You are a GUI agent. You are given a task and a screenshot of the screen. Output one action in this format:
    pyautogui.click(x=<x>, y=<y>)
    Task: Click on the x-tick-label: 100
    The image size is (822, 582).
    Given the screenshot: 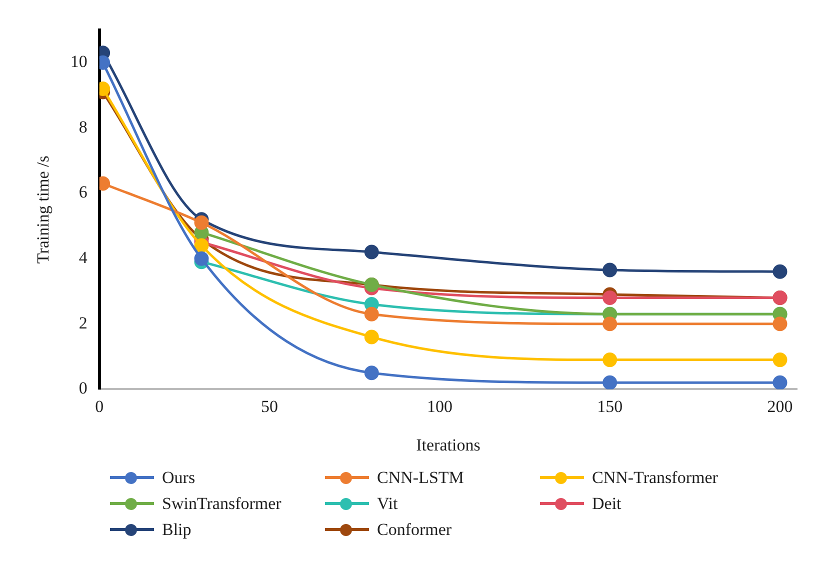 What is the action you would take?
    pyautogui.click(x=439, y=406)
    